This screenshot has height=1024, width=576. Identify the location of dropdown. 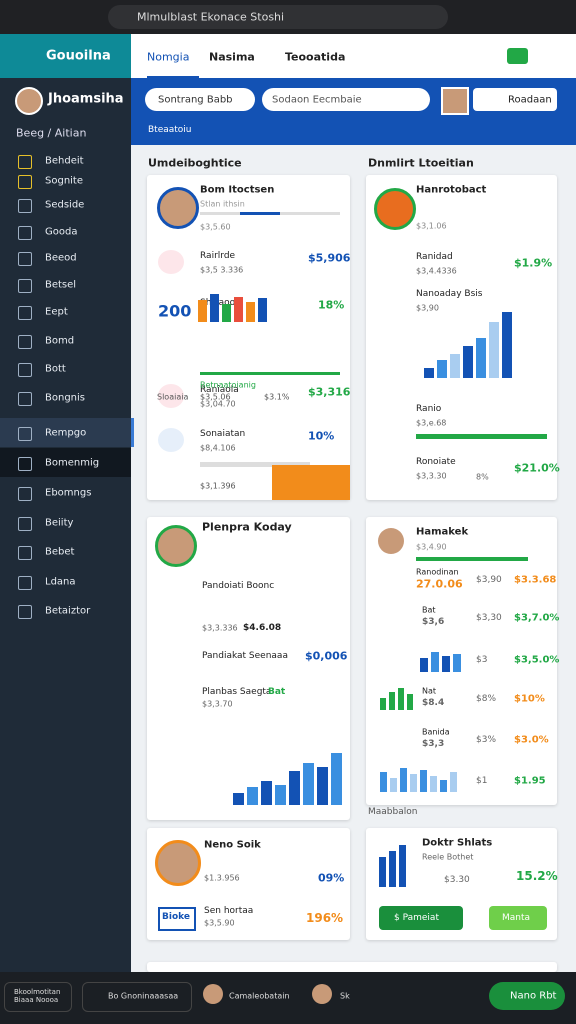
(200, 99).